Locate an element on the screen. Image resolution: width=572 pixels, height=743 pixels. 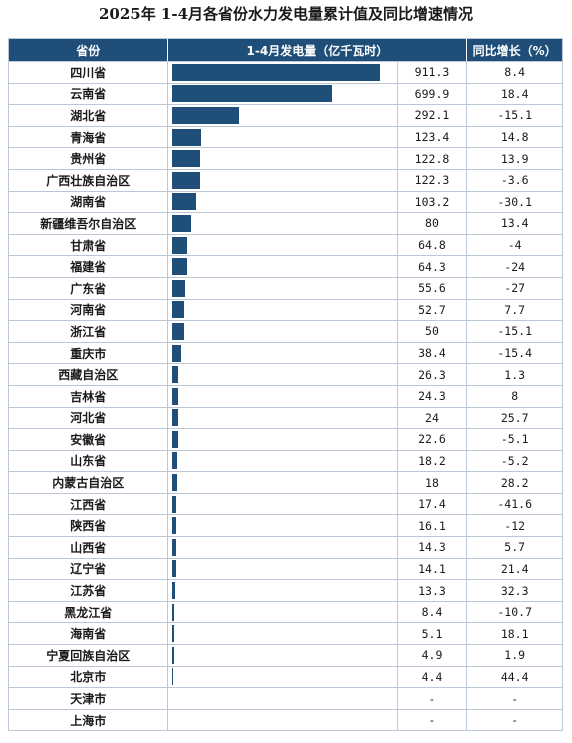
province-label: 陕西省 is located at coordinates (89, 526).